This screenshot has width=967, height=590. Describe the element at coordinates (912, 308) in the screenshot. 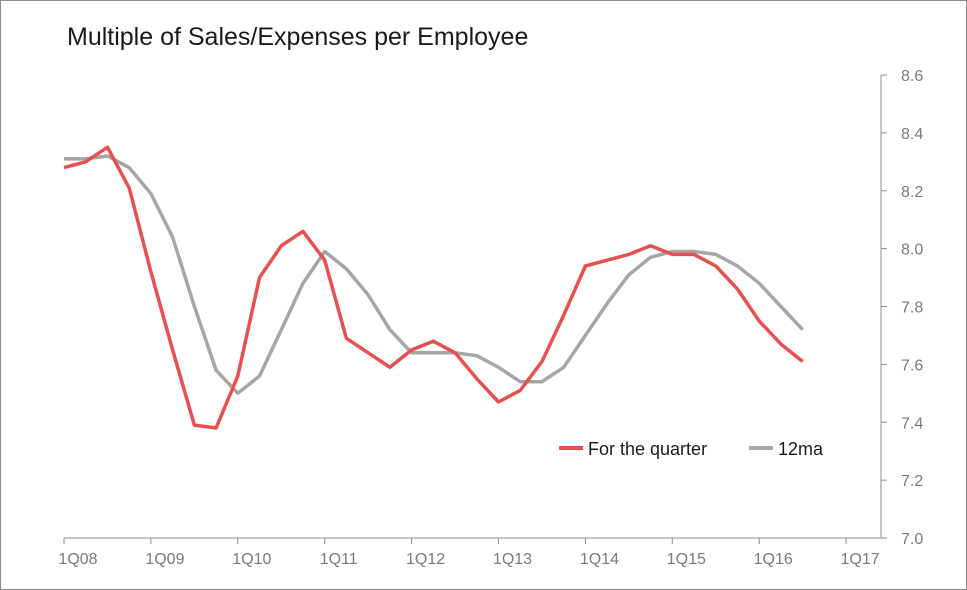

I see `y-tick-label: 7.8` at that location.